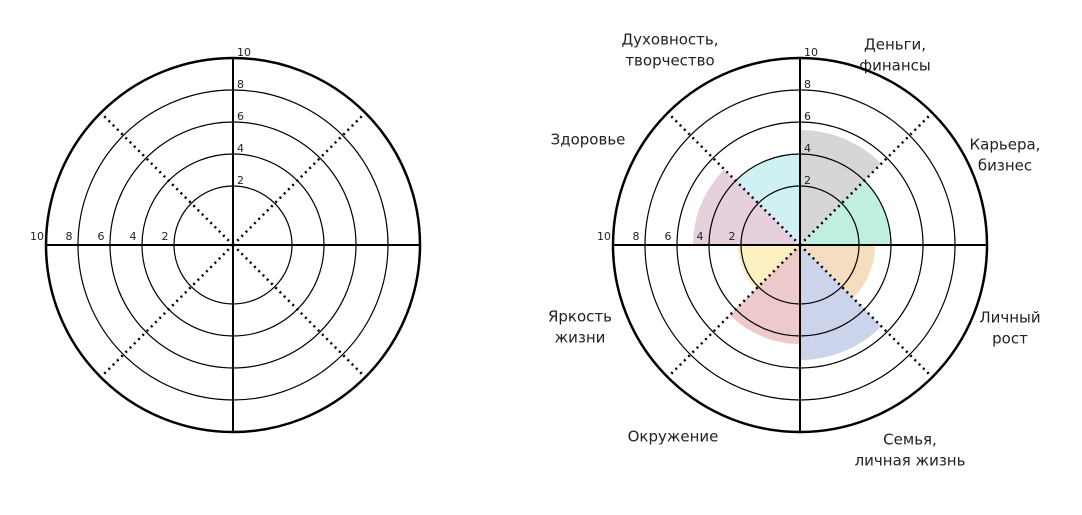 This screenshot has height=515, width=1082. What do you see at coordinates (580, 338) in the screenshot?
I see `category-label: жизни` at bounding box center [580, 338].